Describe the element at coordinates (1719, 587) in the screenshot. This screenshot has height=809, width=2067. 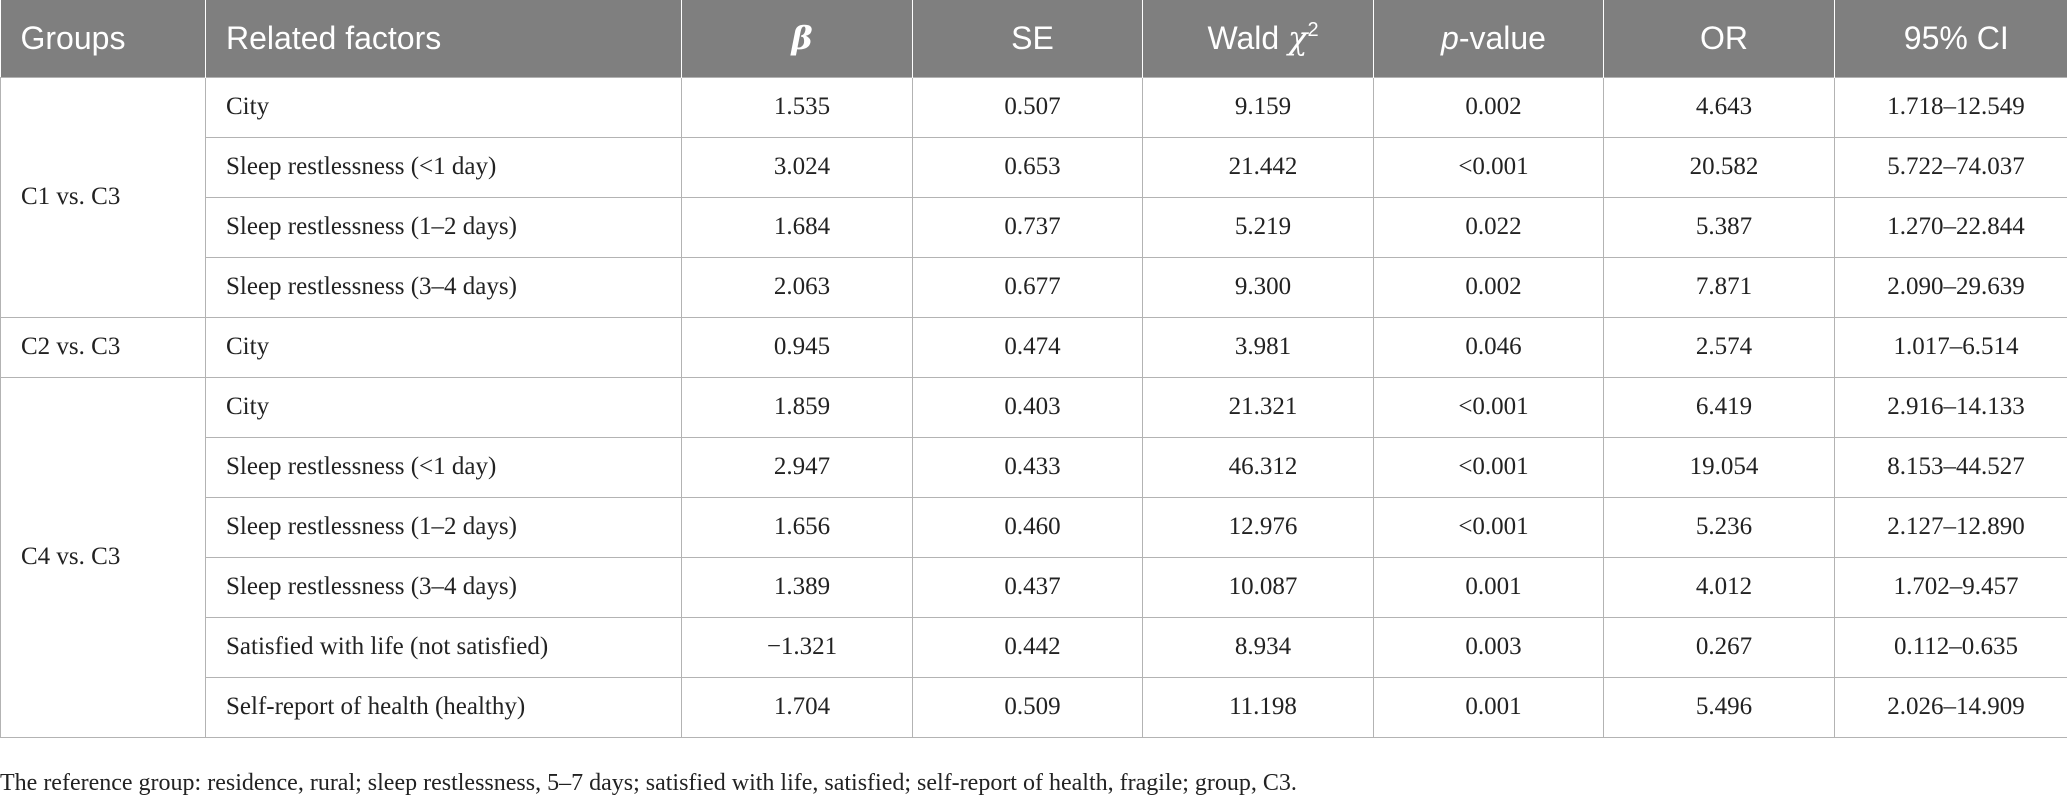
I see `or-cell: 4.012` at that location.